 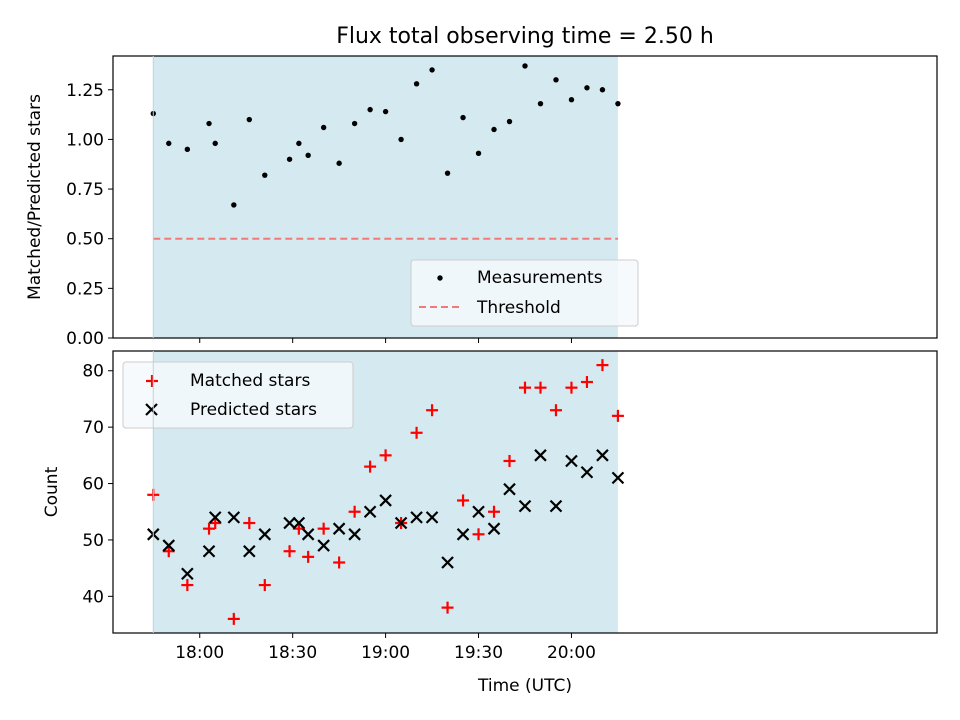 What do you see at coordinates (93, 597) in the screenshot?
I see `y-tick-label: 40` at bounding box center [93, 597].